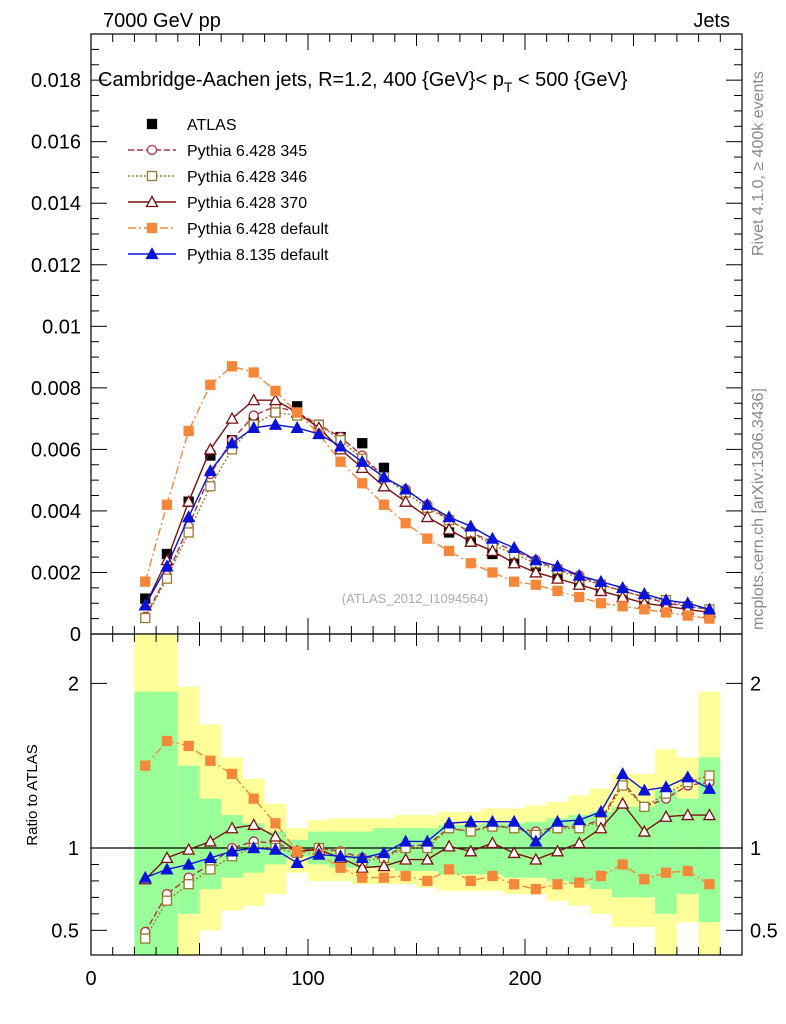  What do you see at coordinates (758, 163) in the screenshot?
I see `side-label-rivet: Rivet 4.1.0, ≥ 400k events` at bounding box center [758, 163].